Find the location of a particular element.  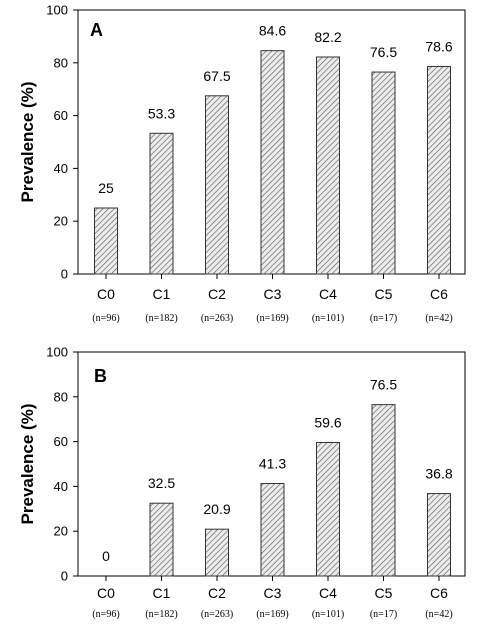

data-label: 25 is located at coordinates (106, 188).